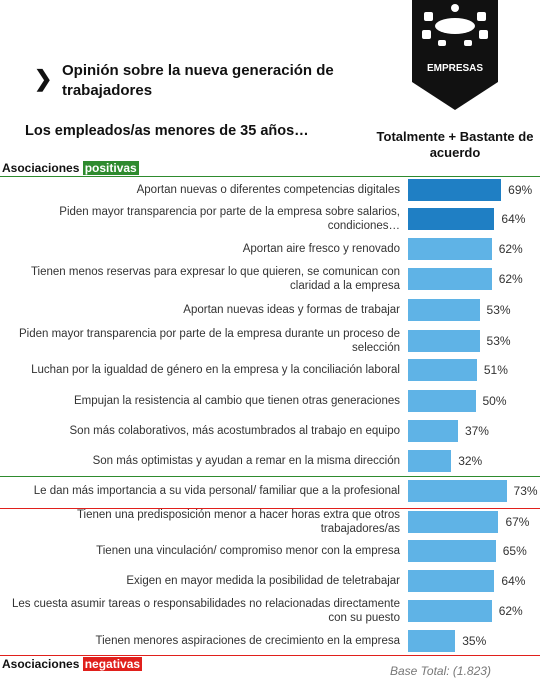  Describe the element at coordinates (476, 431) in the screenshot. I see `value-label: 37%` at that location.